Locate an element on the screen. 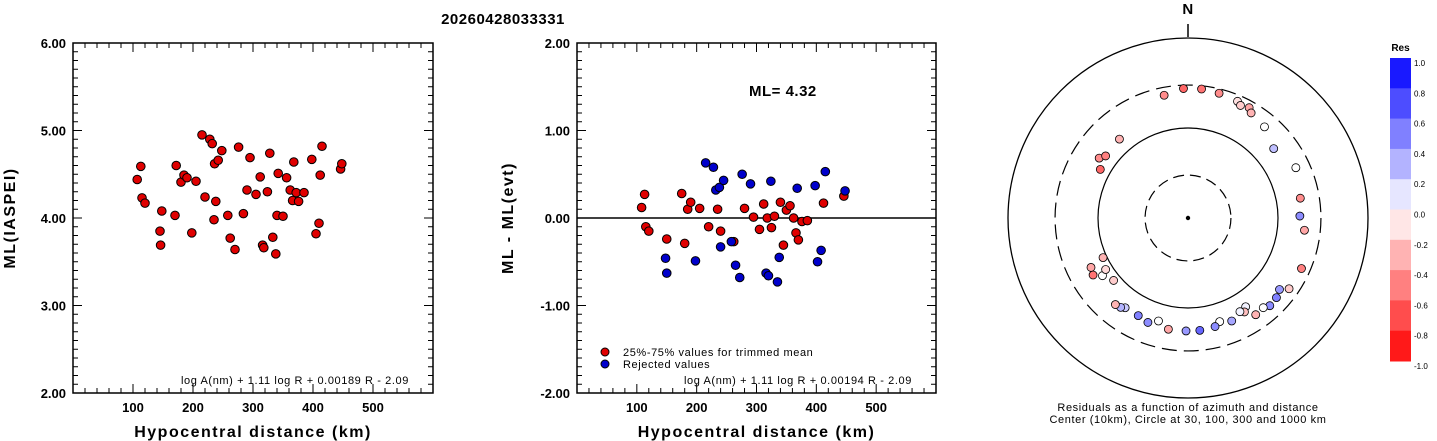 Image resolution: width=1437 pixels, height=441 pixels. colorbar-title: Res is located at coordinates (1400, 48).